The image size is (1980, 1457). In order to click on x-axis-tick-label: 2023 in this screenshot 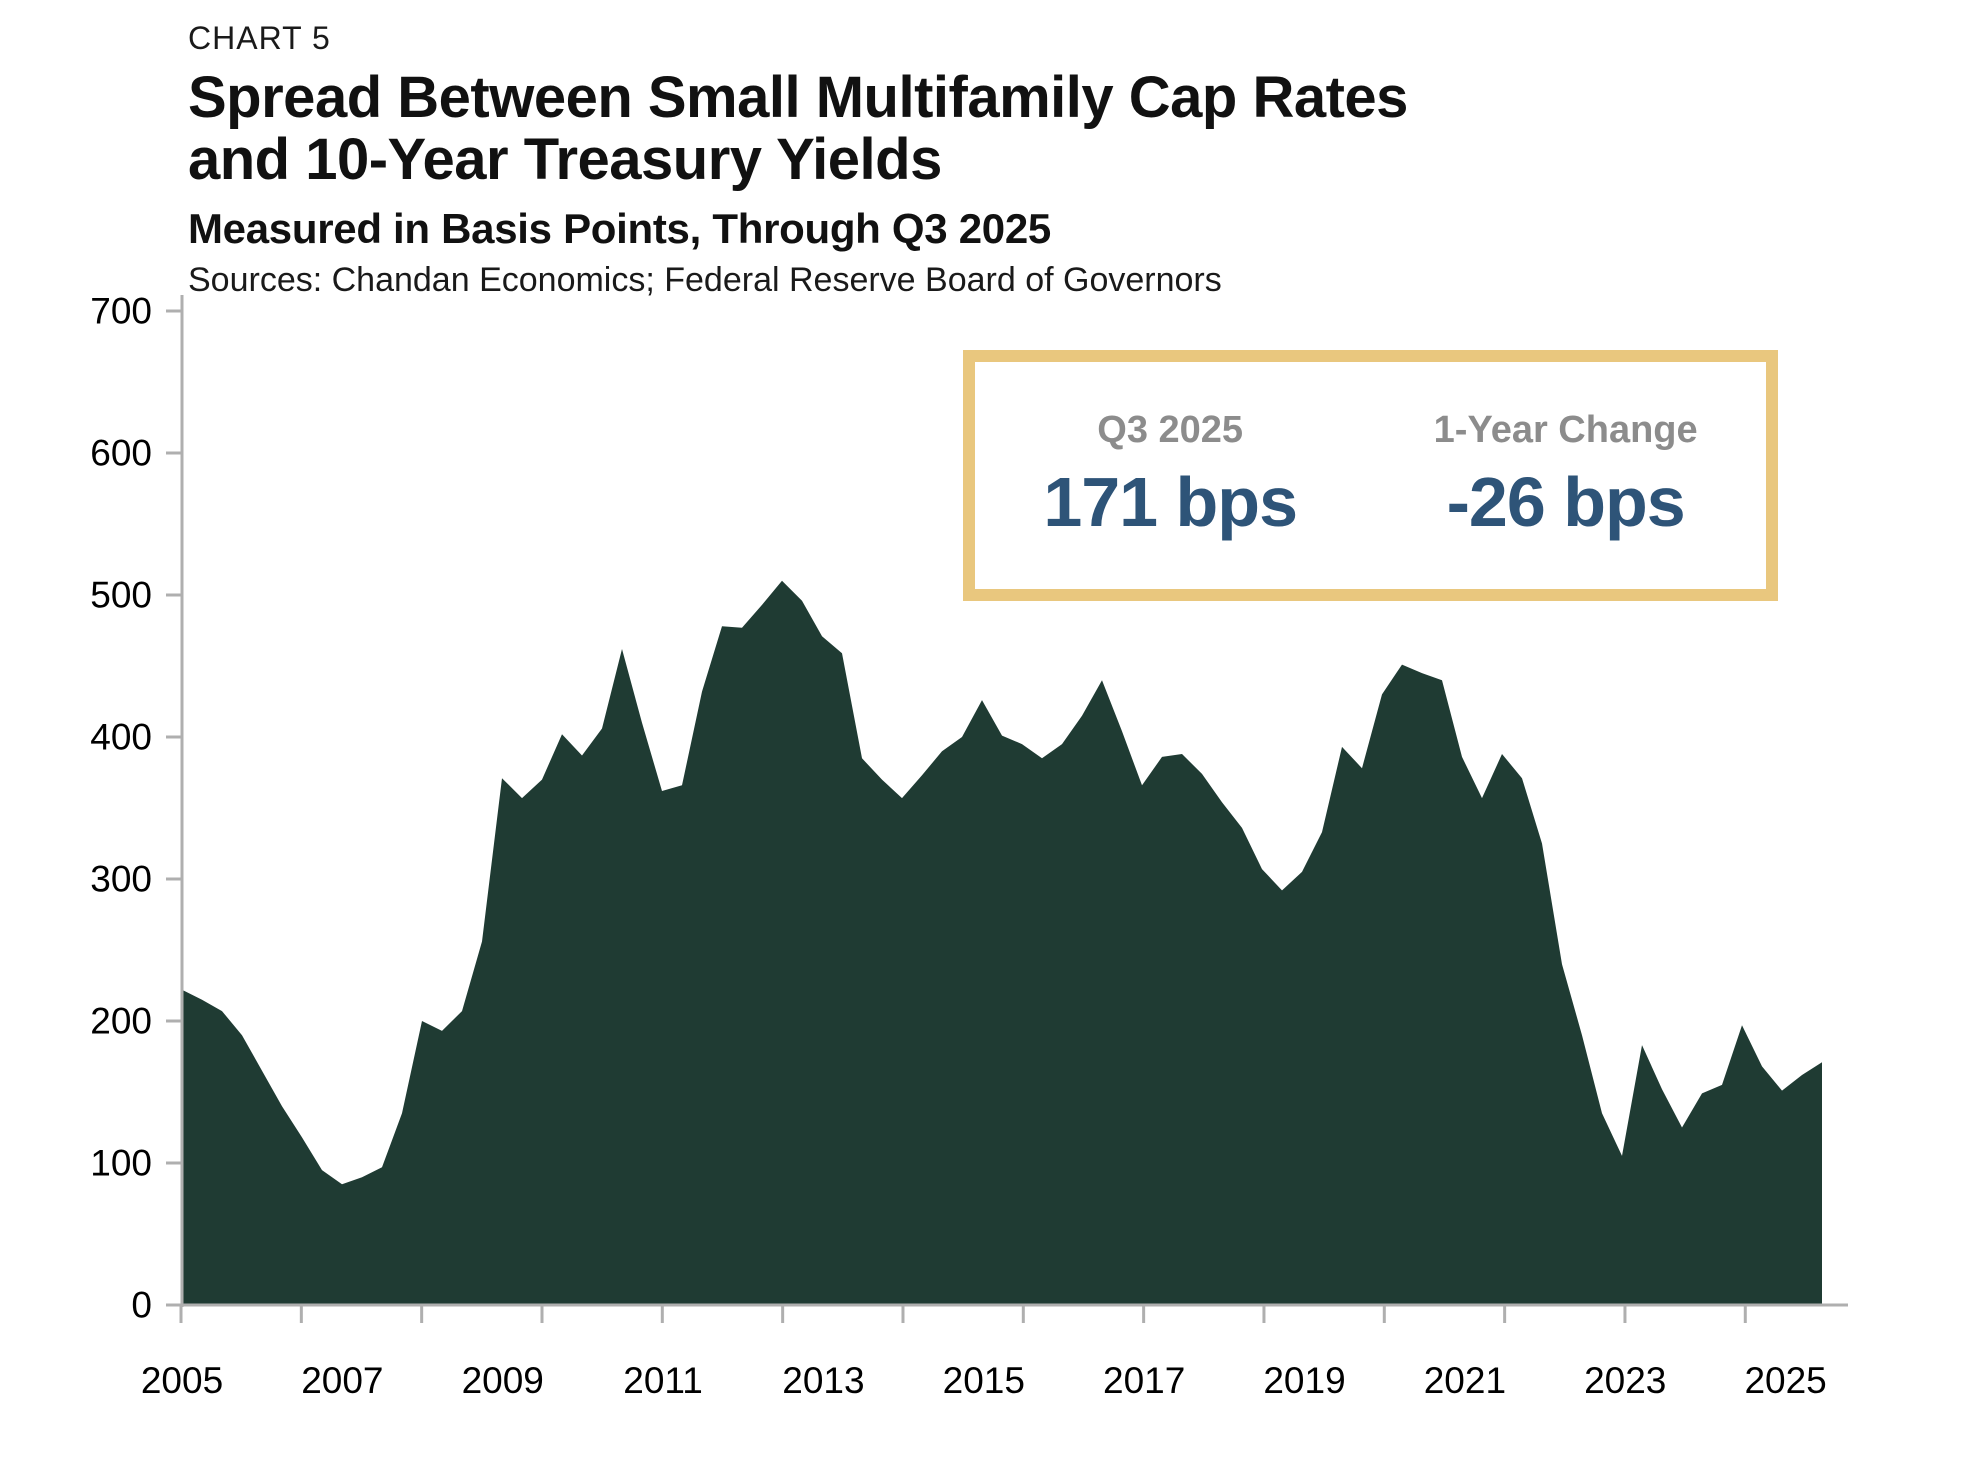, I will do `click(1625, 1380)`.